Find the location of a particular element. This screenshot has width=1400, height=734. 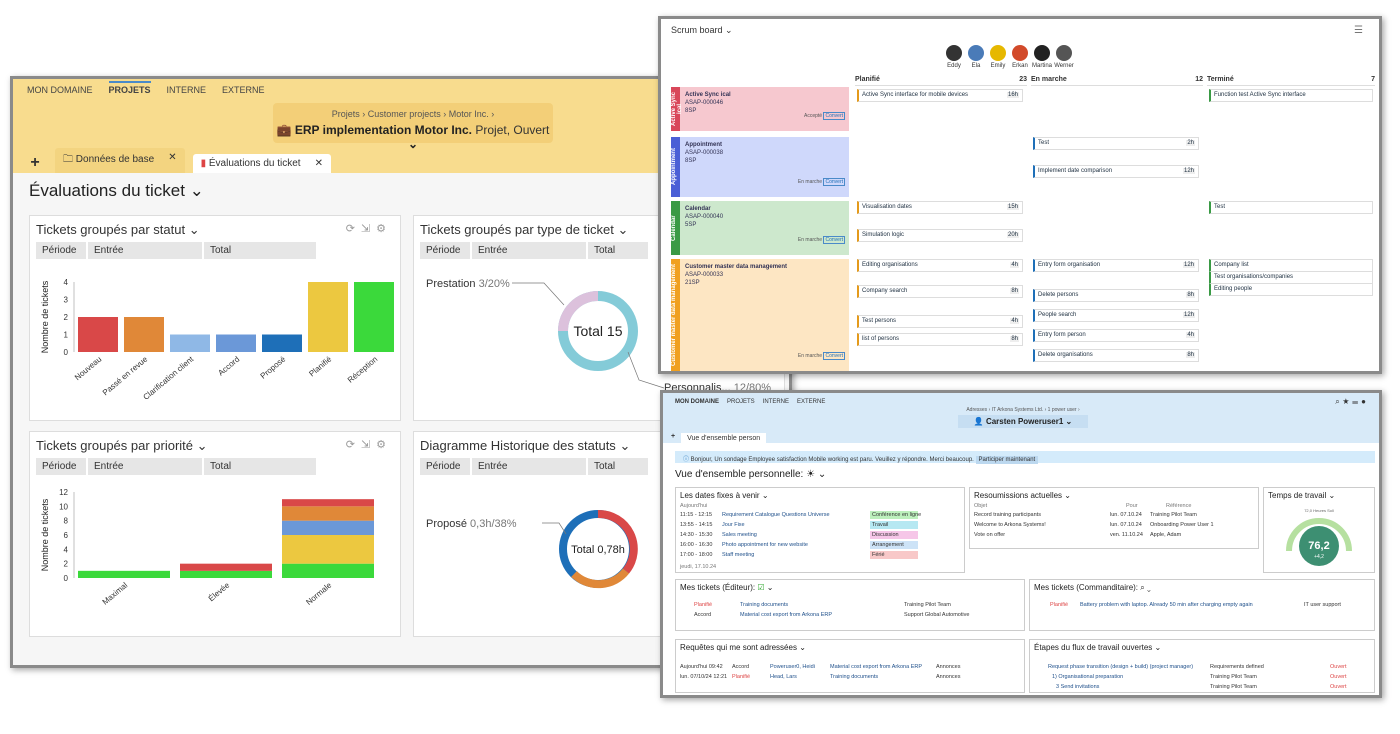

task-card: Test 2h is located at coordinates (1116, 143).